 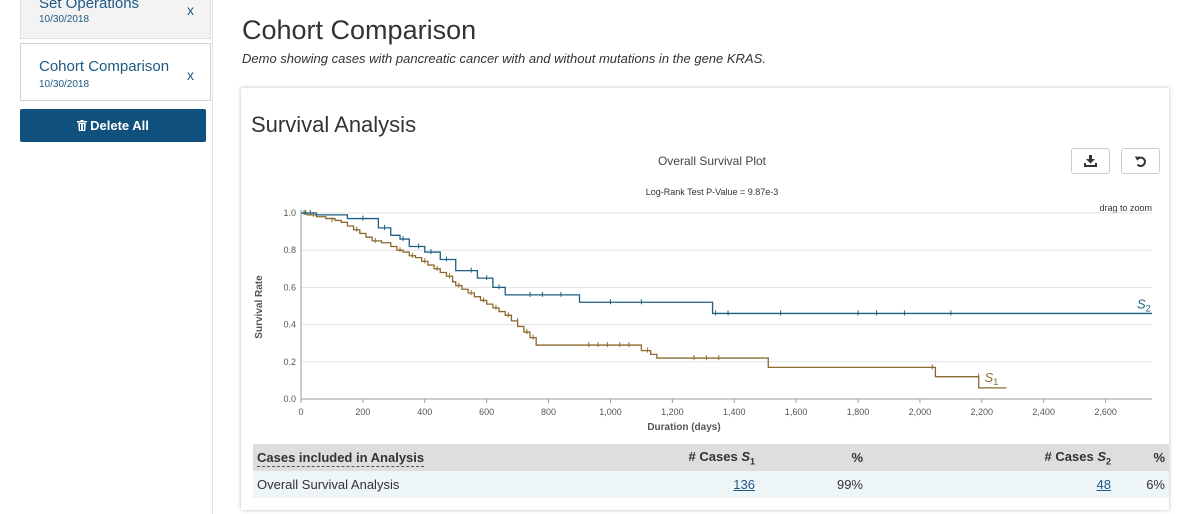 What do you see at coordinates (982, 412) in the screenshot?
I see `x-tick-label: 2,200` at bounding box center [982, 412].